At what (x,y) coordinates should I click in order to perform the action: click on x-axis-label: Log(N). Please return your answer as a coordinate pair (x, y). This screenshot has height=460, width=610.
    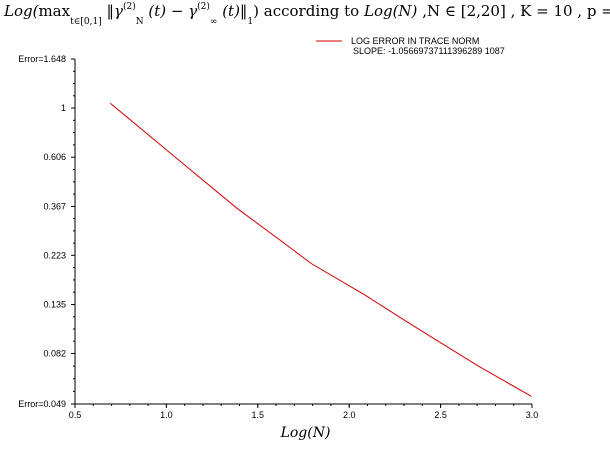
    Looking at the image, I should click on (305, 433).